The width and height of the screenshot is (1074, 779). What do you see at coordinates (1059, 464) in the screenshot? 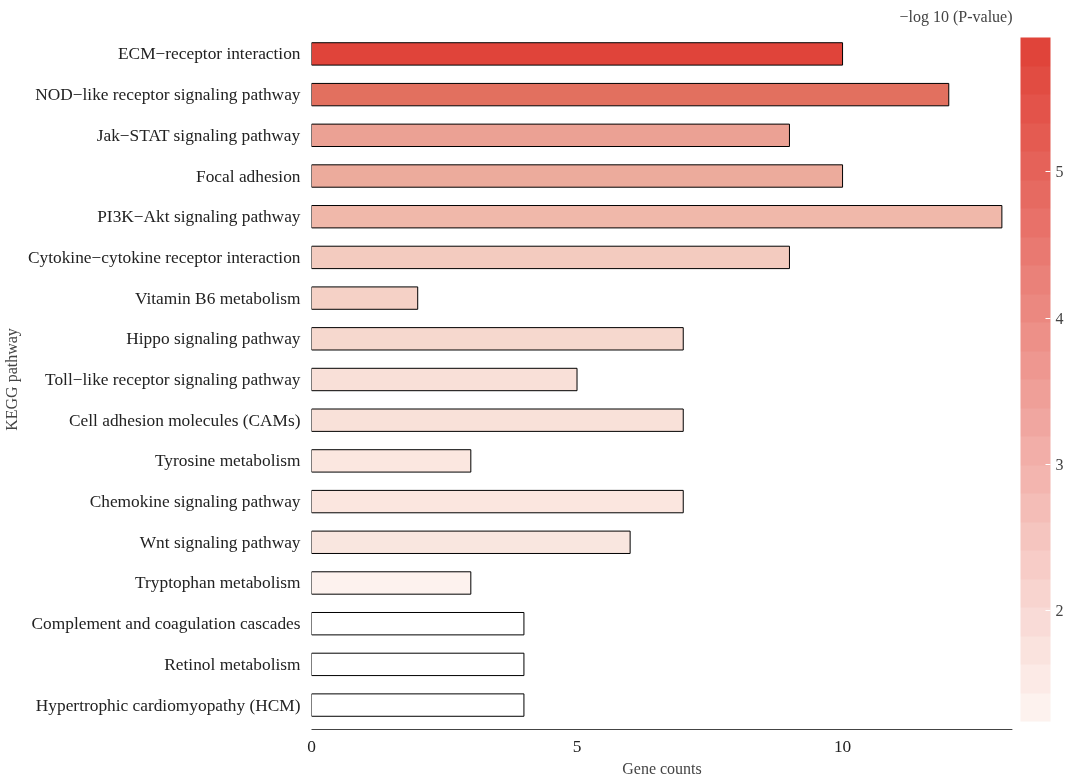
I see `color-bar-label: 3` at bounding box center [1059, 464].